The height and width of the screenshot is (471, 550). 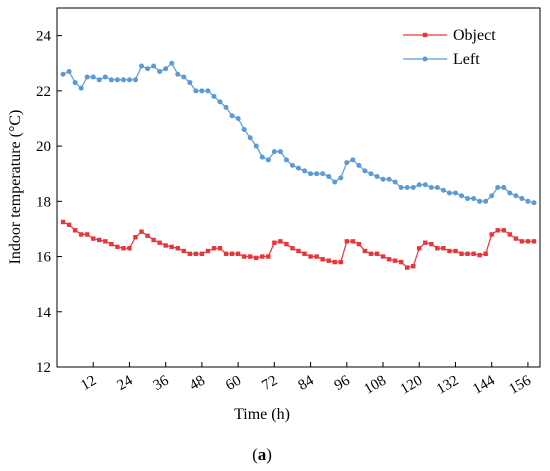 I want to click on legend-label-left: Left, so click(x=466, y=59).